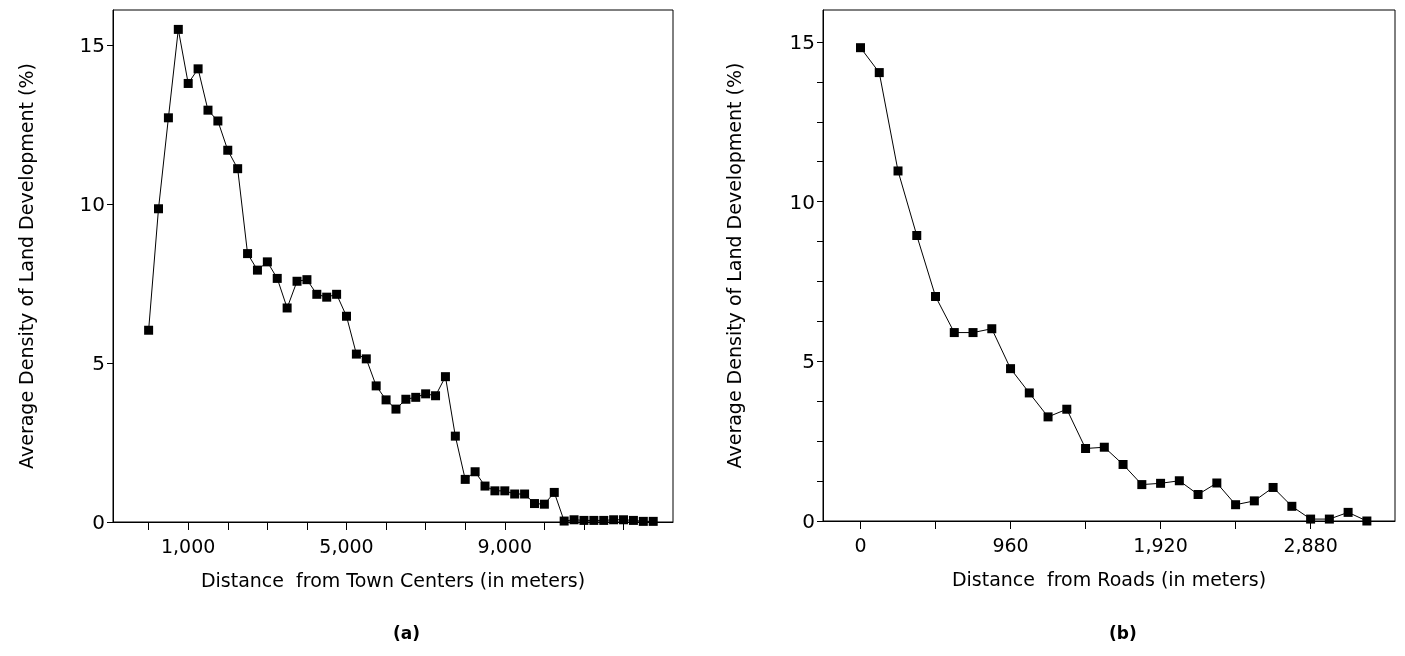  What do you see at coordinates (407, 632) in the screenshot?
I see `text: (a)` at bounding box center [407, 632].